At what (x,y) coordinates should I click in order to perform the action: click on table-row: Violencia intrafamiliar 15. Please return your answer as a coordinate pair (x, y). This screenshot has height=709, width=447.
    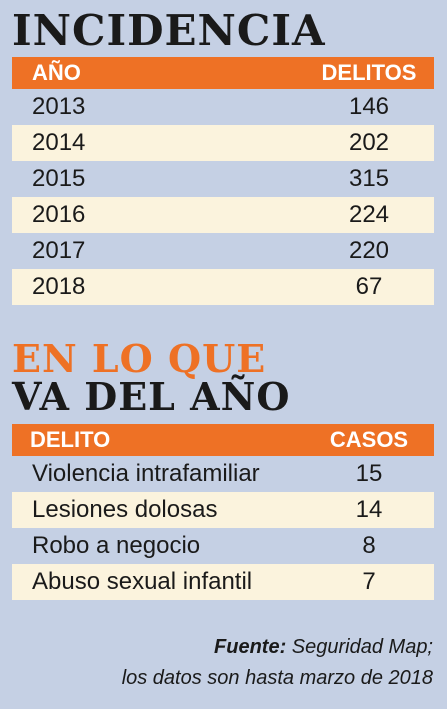
    Looking at the image, I should click on (223, 474).